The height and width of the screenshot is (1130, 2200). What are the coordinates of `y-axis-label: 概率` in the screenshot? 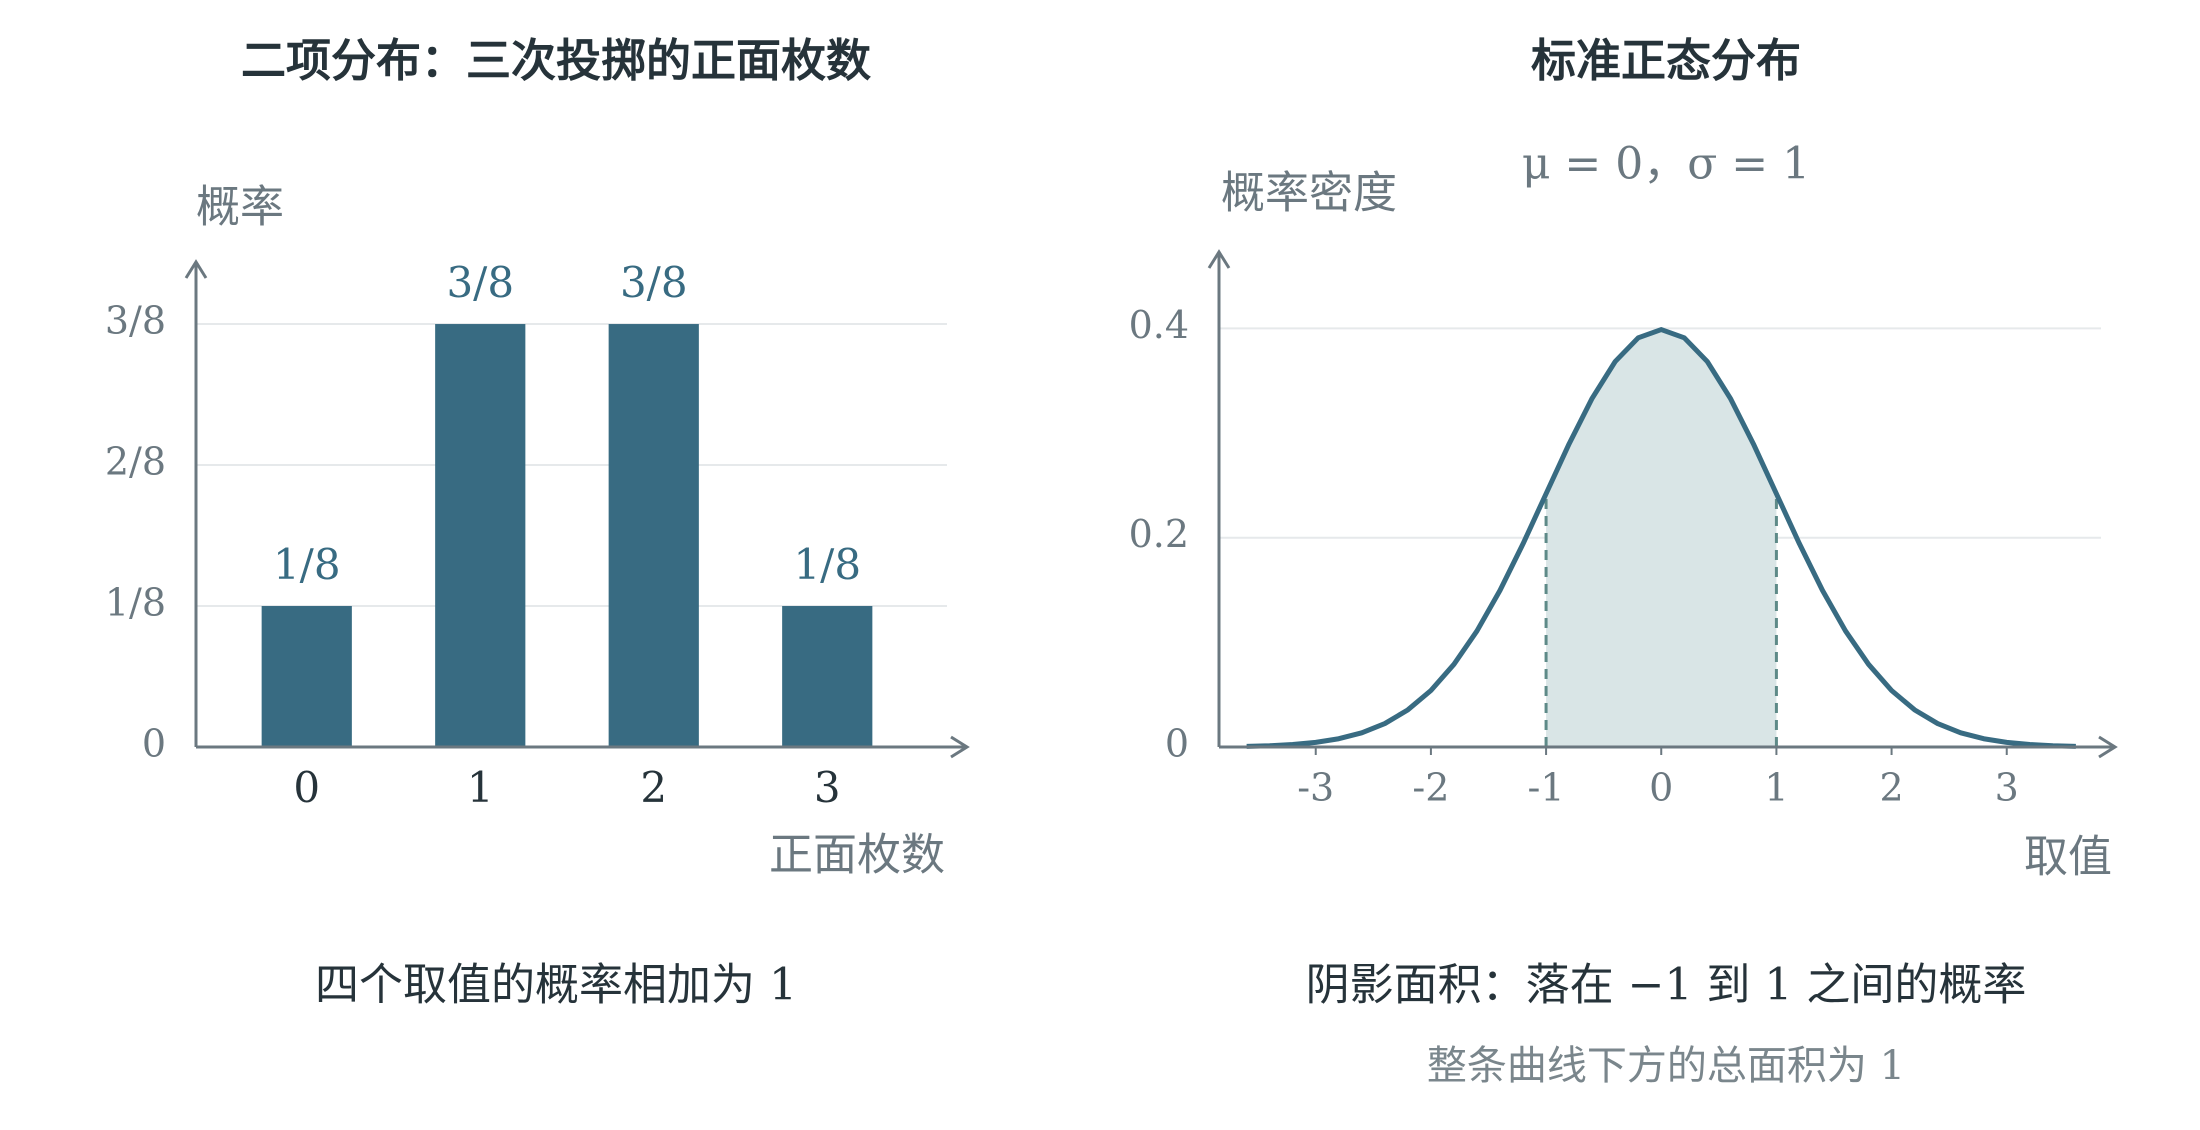 It's located at (240, 207).